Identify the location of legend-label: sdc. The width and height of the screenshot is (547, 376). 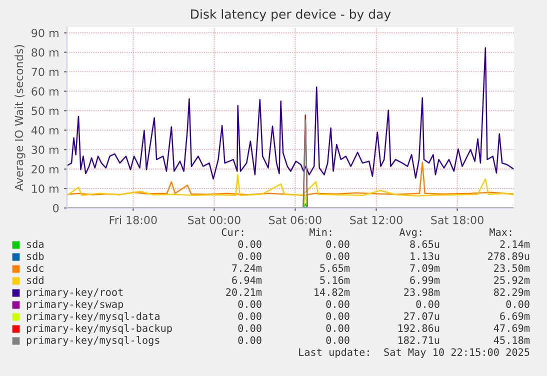
(35, 268).